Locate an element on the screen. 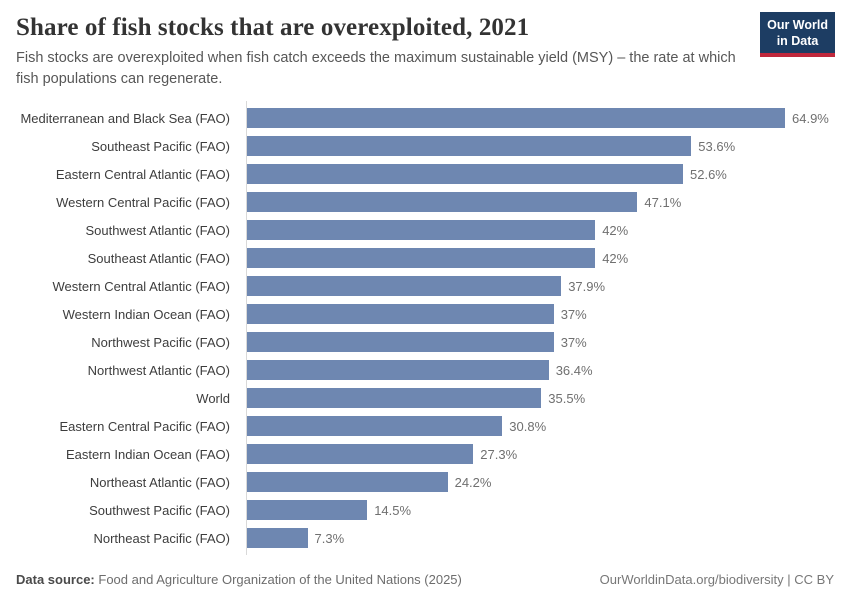  bar-track: 64.9% is located at coordinates (536, 118).